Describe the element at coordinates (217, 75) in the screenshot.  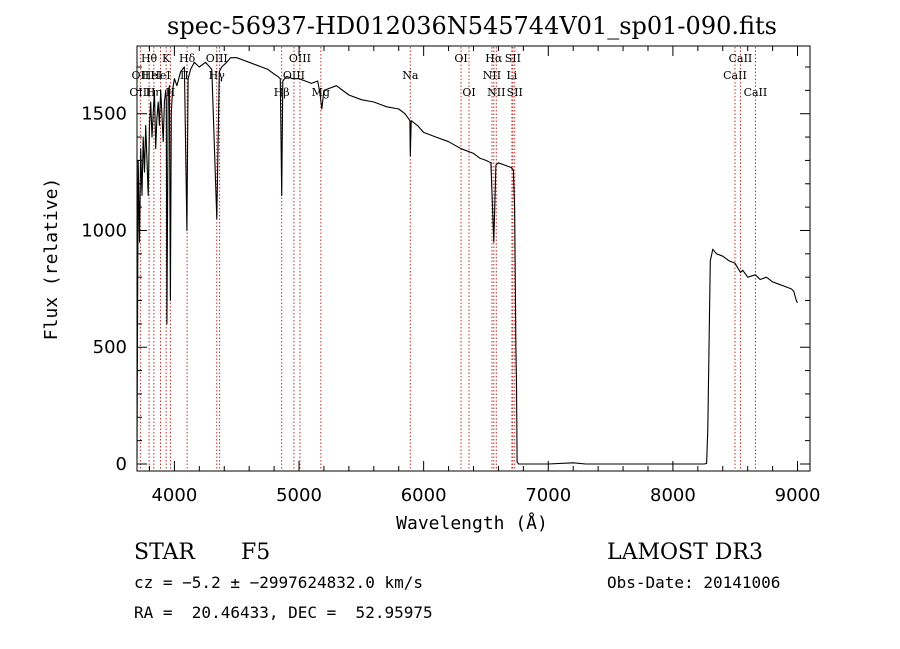
I see `line-annotation-11: Hγ` at that location.